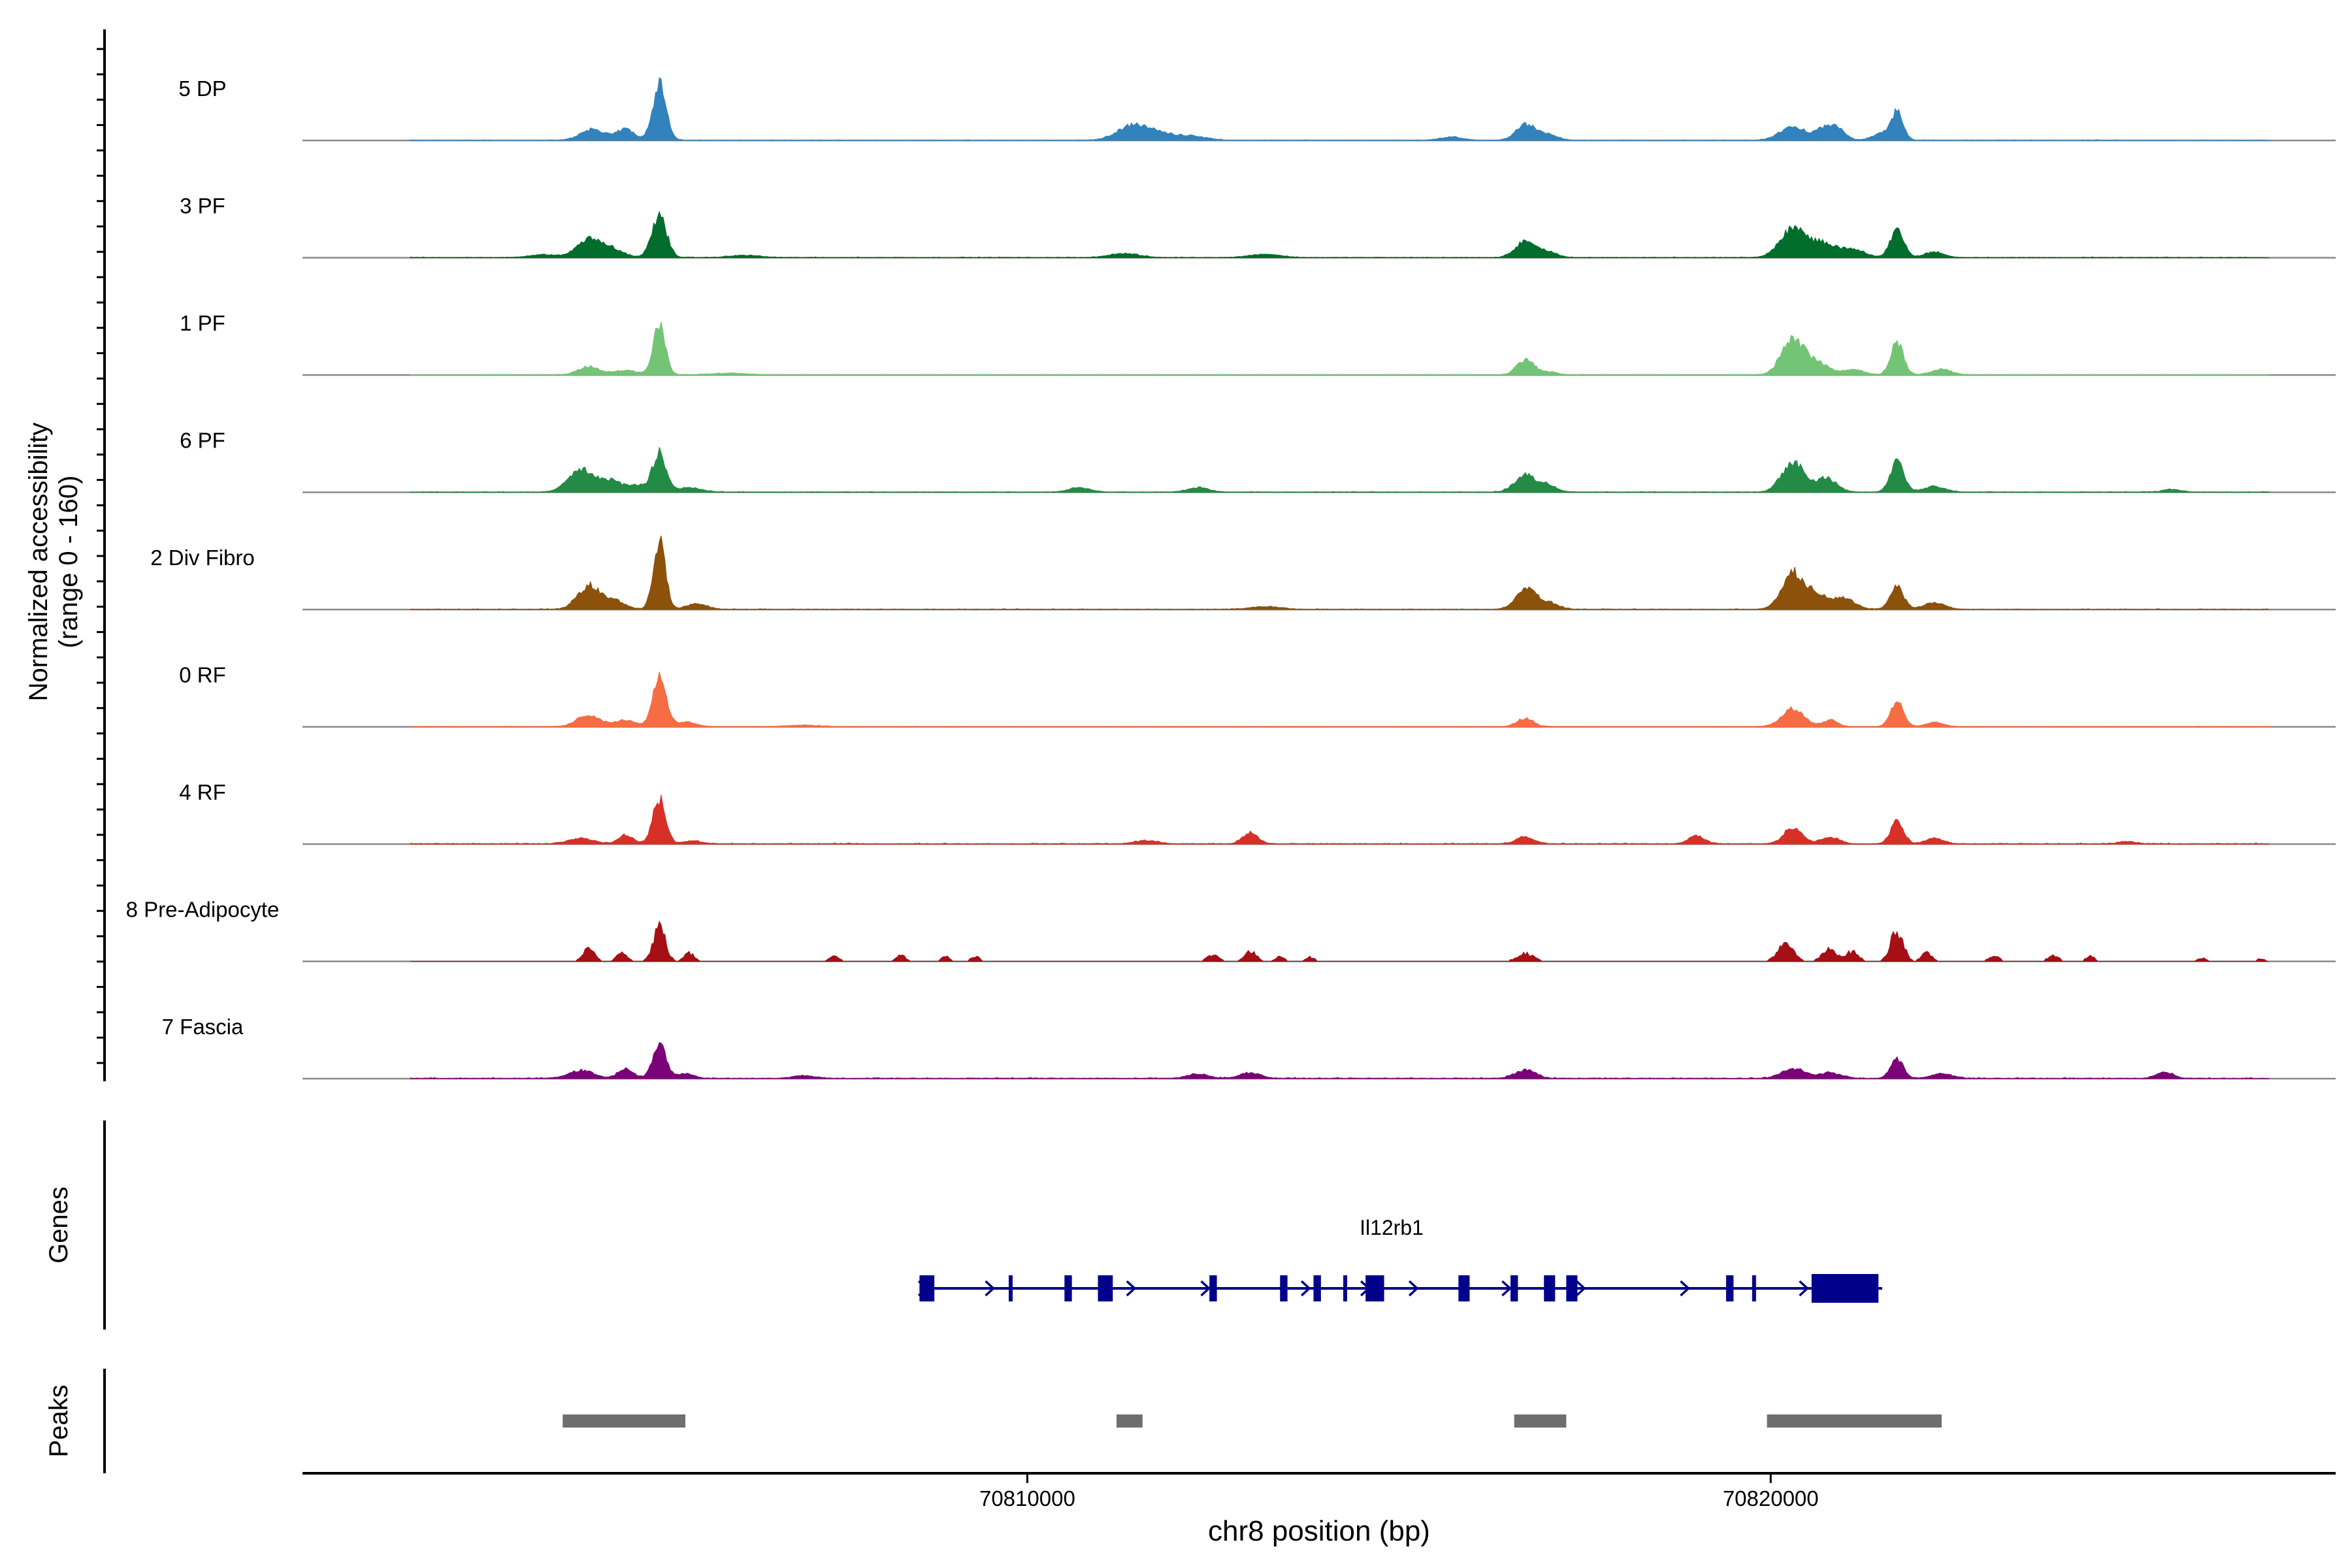 This screenshot has width=2352, height=1568. I want to click on x-axis-label: chr8 position (bp), so click(1319, 1531).